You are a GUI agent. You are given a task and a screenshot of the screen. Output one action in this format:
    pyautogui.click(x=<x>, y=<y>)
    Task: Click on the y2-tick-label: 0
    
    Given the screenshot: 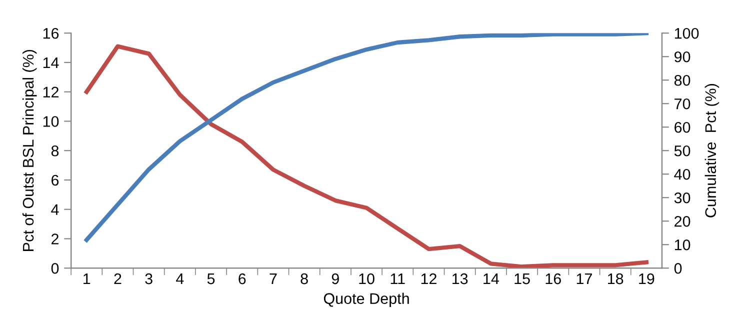 What is the action you would take?
    pyautogui.click(x=678, y=268)
    